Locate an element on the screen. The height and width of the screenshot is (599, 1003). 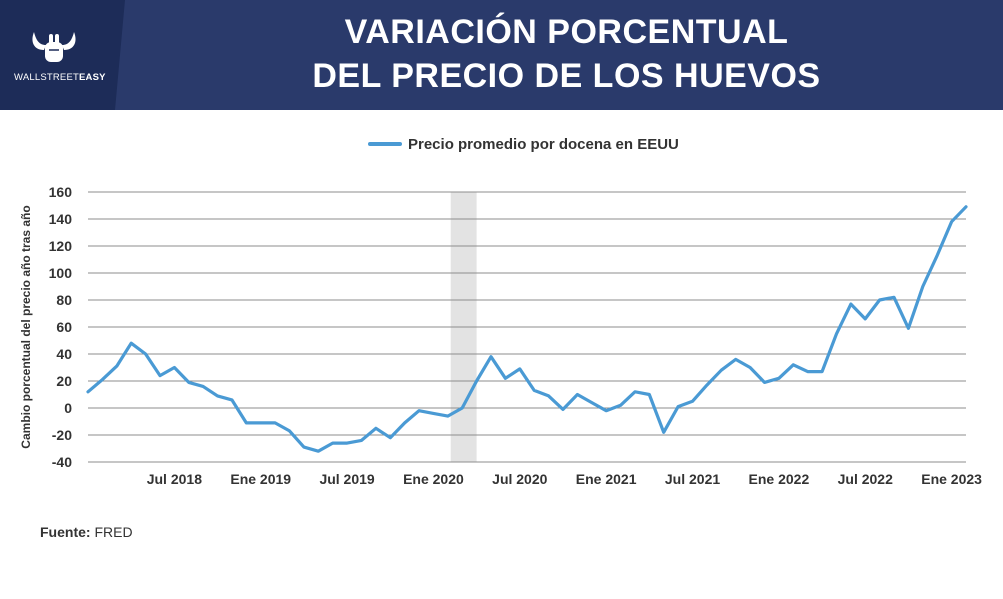
bull-horns-hand-icon is located at coordinates (54, 47).